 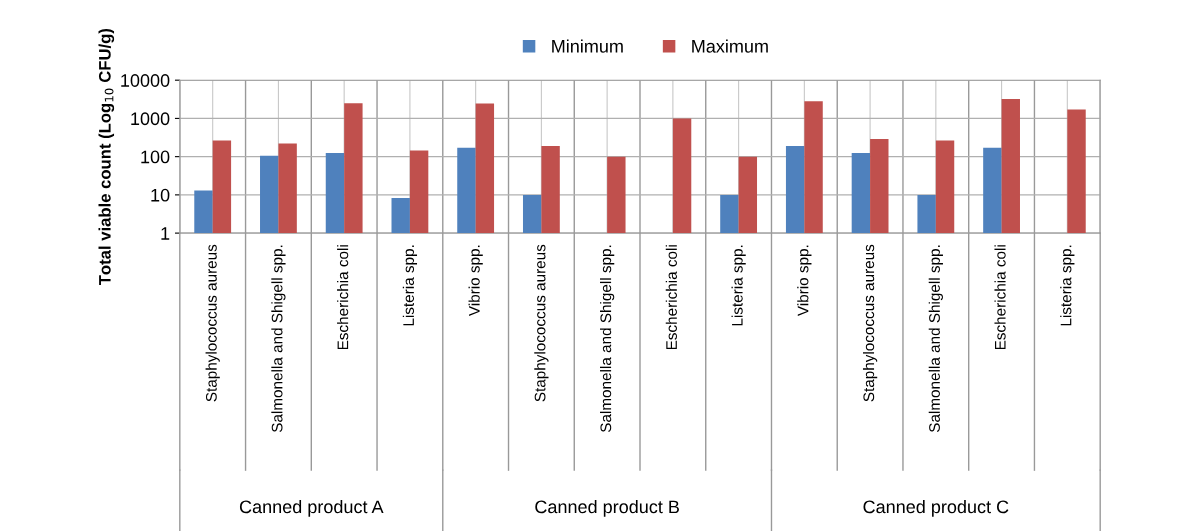 What do you see at coordinates (150, 119) in the screenshot?
I see `y-tick-label: 1000` at bounding box center [150, 119].